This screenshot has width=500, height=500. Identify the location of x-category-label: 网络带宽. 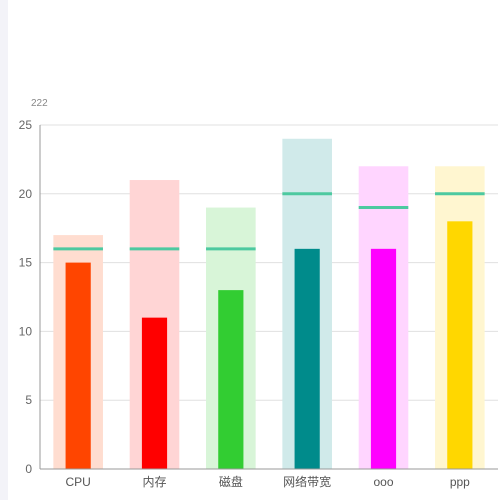
(307, 481).